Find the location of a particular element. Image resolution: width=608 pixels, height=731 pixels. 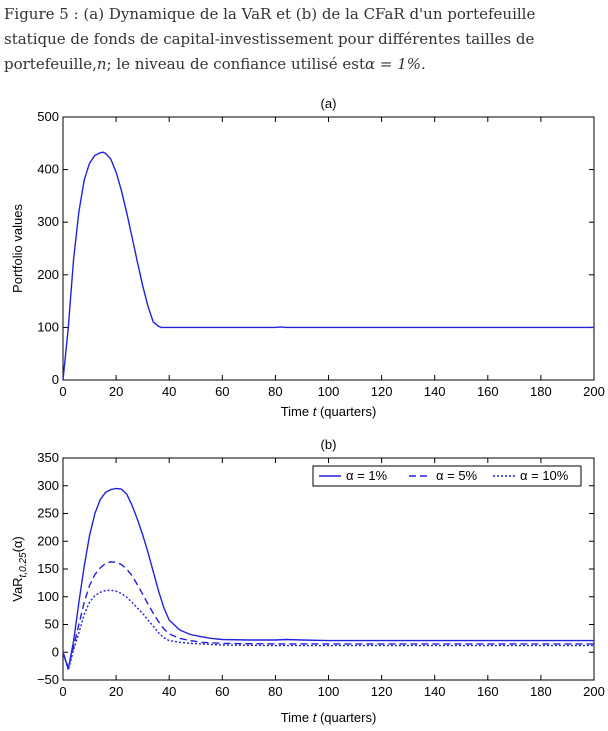

x-tick-label-a: 180 is located at coordinates (541, 391).